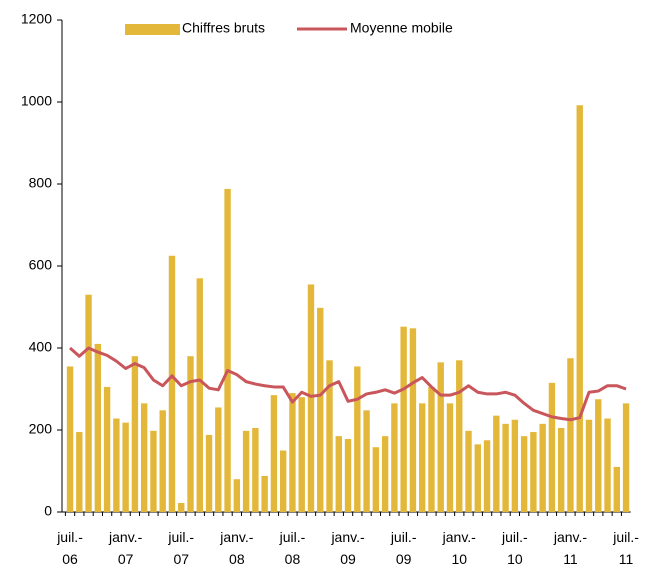  I want to click on x-tick-label: janv.- 11, so click(570, 548).